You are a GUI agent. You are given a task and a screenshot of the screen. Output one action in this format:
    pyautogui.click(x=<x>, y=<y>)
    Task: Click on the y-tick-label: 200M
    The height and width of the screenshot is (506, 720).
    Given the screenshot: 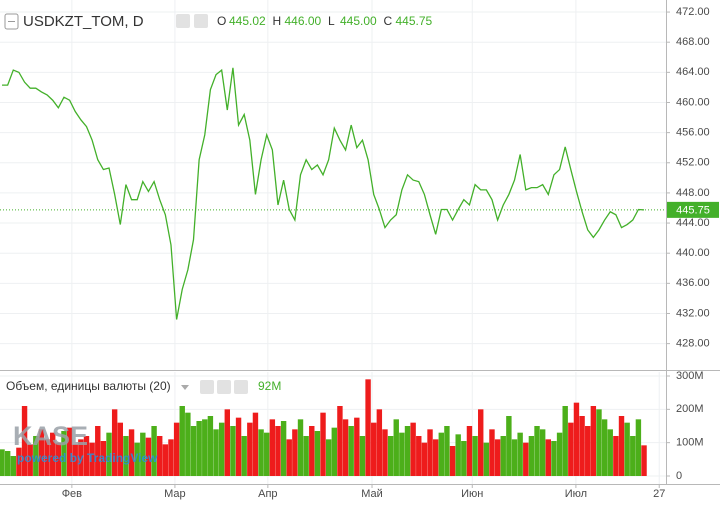 What is the action you would take?
    pyautogui.click(x=690, y=409)
    